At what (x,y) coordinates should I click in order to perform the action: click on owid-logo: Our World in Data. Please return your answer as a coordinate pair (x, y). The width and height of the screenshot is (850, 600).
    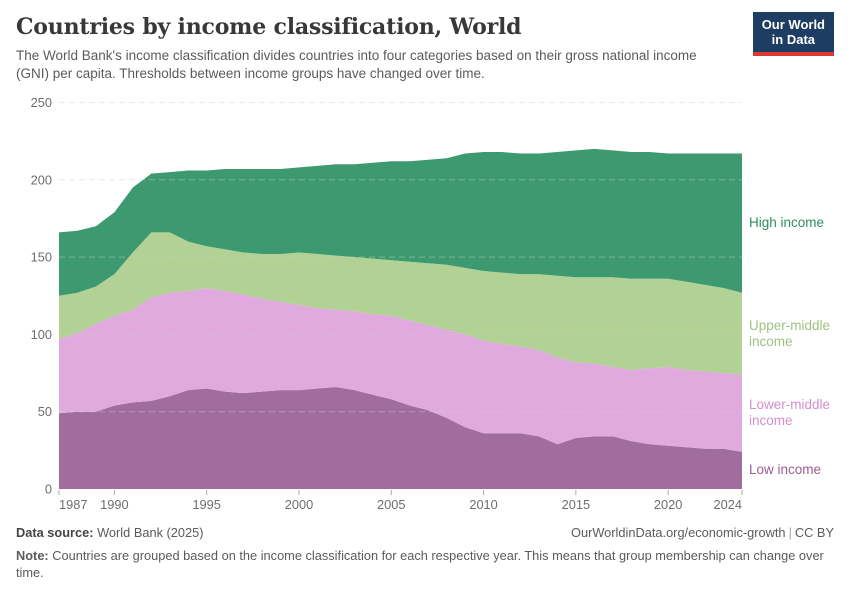
    Looking at the image, I should click on (793, 34).